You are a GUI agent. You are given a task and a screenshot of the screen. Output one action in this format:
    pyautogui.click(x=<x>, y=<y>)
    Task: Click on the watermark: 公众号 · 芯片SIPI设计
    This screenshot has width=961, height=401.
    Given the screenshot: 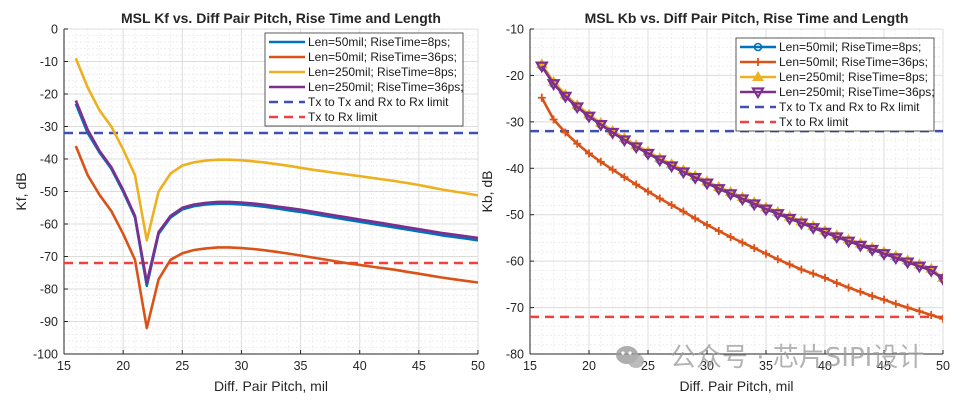 What is the action you would take?
    pyautogui.click(x=770, y=358)
    